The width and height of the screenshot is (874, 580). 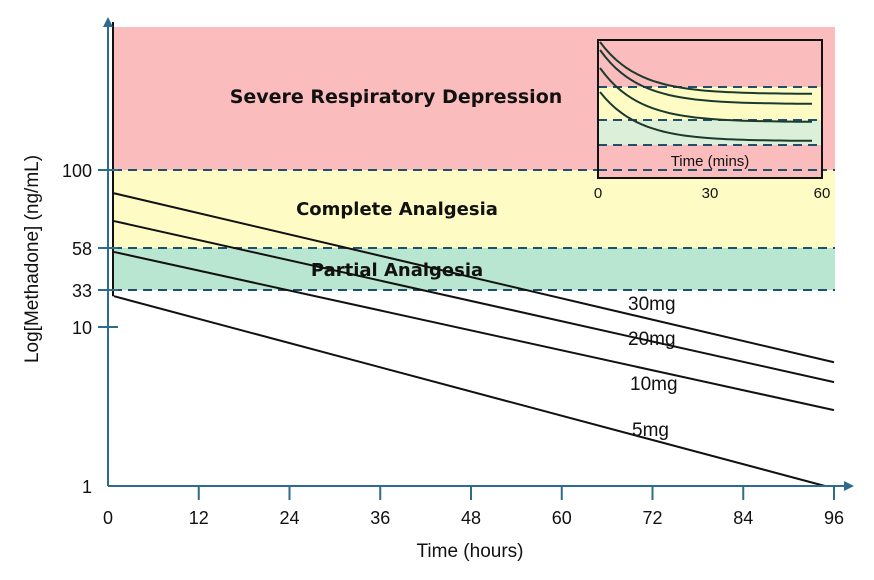 What do you see at coordinates (397, 209) in the screenshot?
I see `zone-label-complete: Complete Analgesia` at bounding box center [397, 209].